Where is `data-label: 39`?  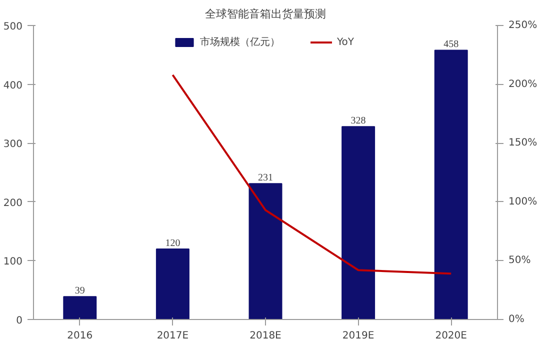 data-label: 39 is located at coordinates (79, 291).